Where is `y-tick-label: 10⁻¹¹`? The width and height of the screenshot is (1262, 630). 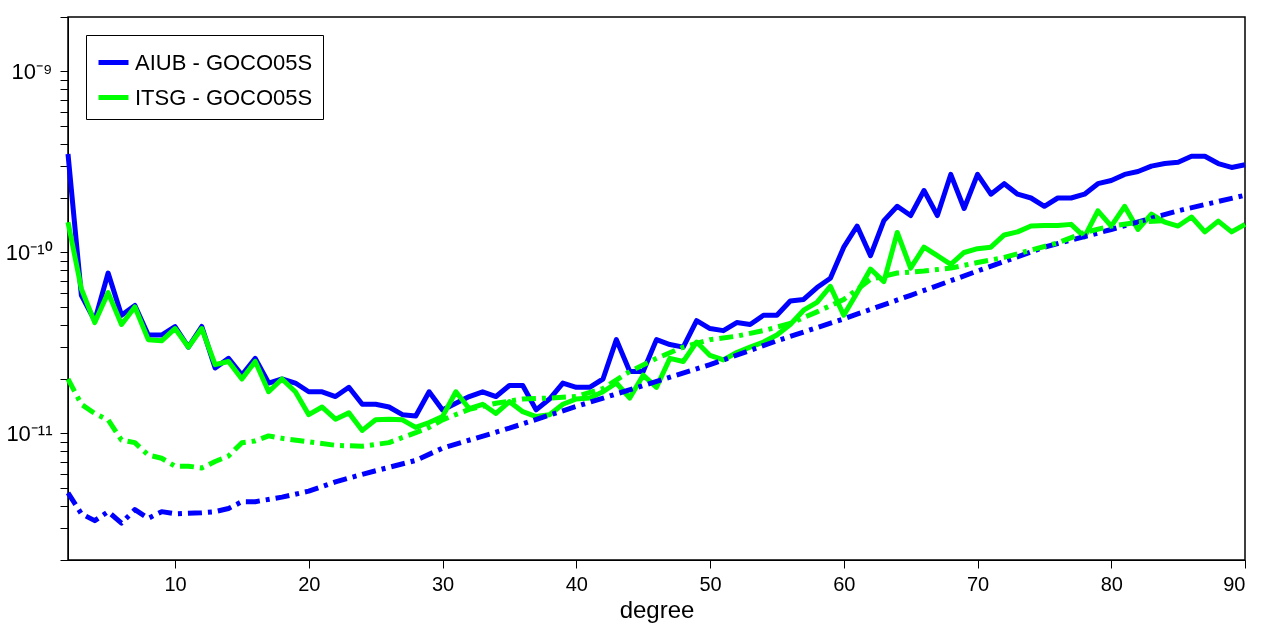 y-tick-label: 10⁻¹¹ is located at coordinates (29, 433).